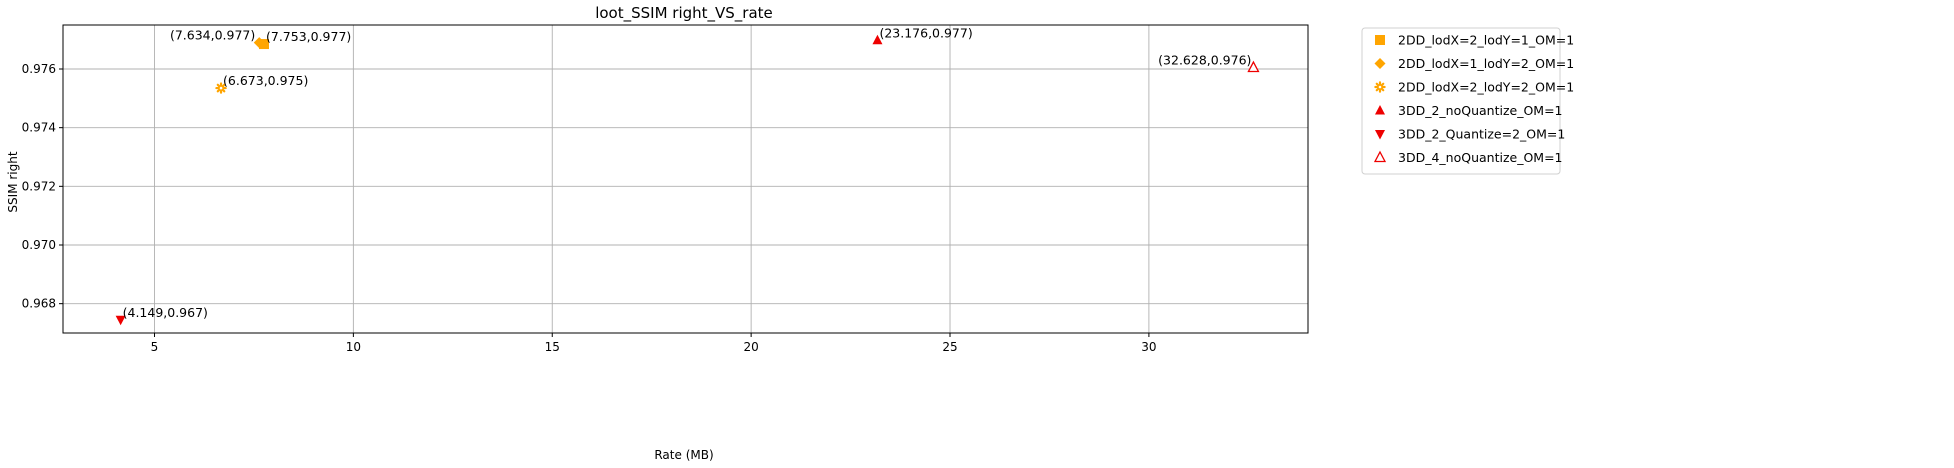  I want to click on legend-box, so click(1461, 101).